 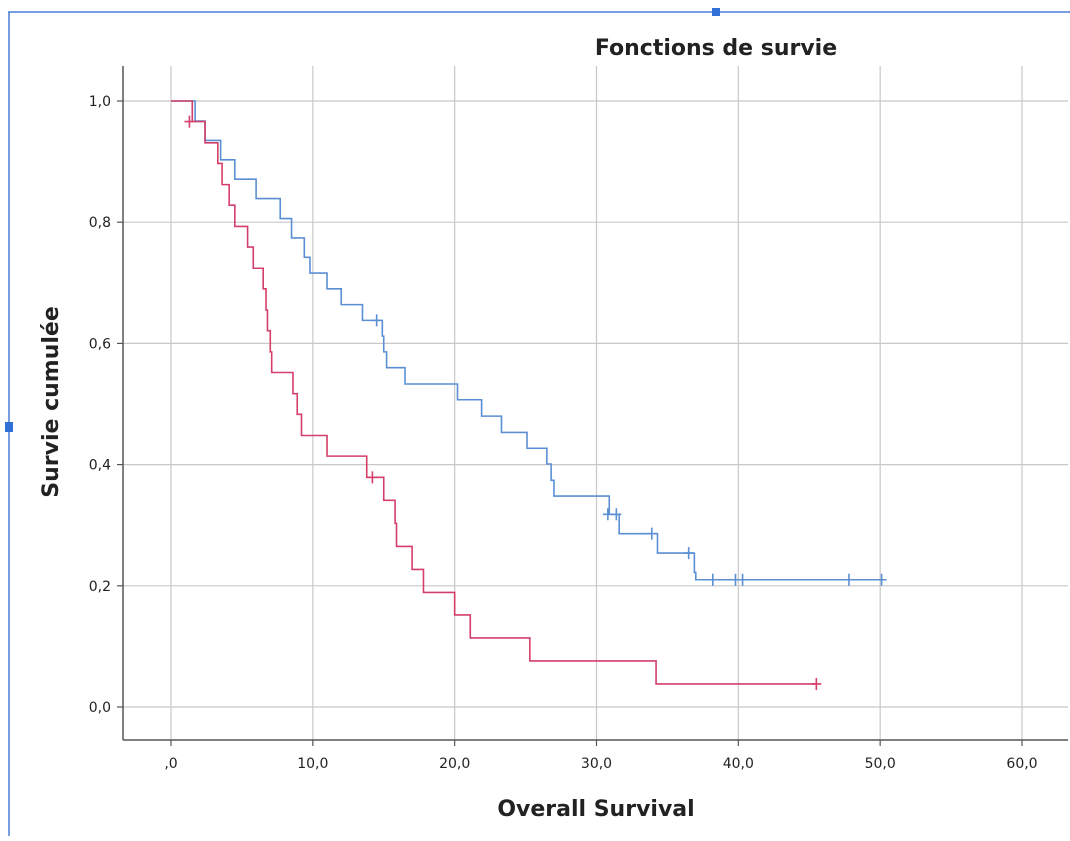 What do you see at coordinates (454, 764) in the screenshot?
I see `x-tick-label-2: 20,0` at bounding box center [454, 764].